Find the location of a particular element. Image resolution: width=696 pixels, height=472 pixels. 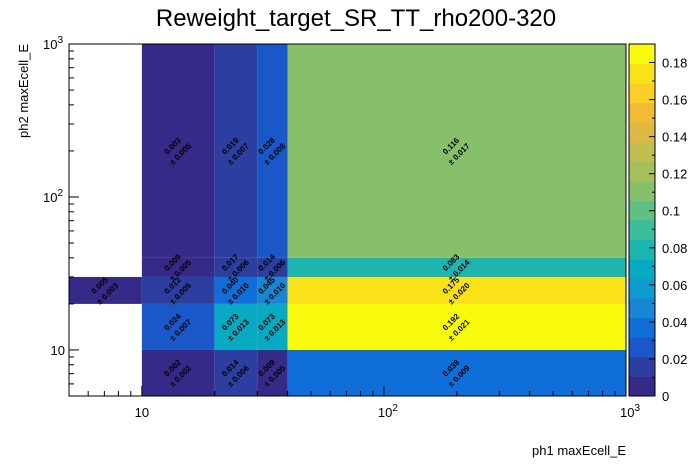

color-bar-tick-label: 0.08 is located at coordinates (674, 248).